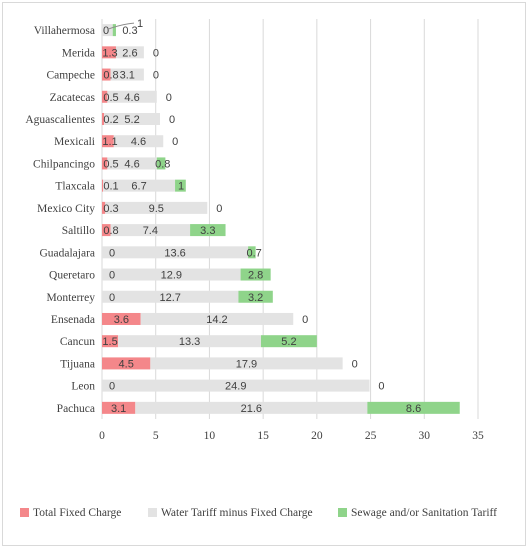 Image resolution: width=530 pixels, height=550 pixels. I want to click on data-label: 1.3, so click(109, 53).